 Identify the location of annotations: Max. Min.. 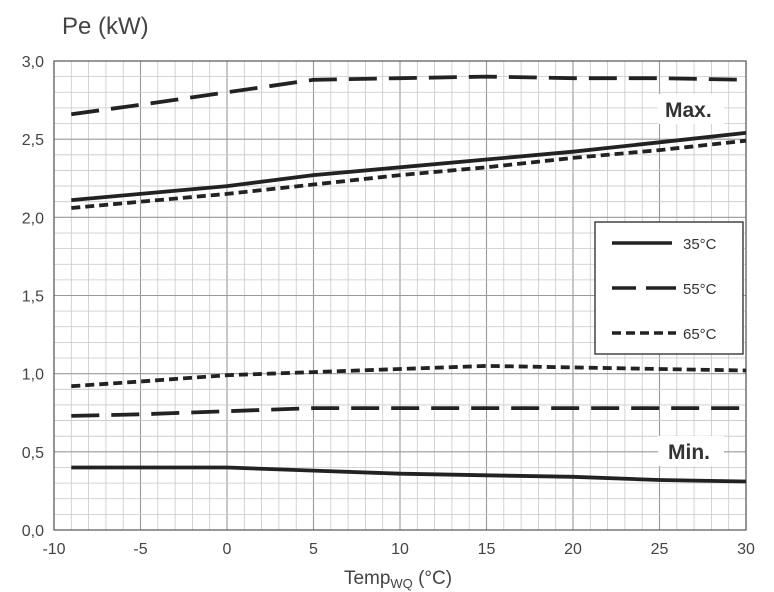
(691, 280).